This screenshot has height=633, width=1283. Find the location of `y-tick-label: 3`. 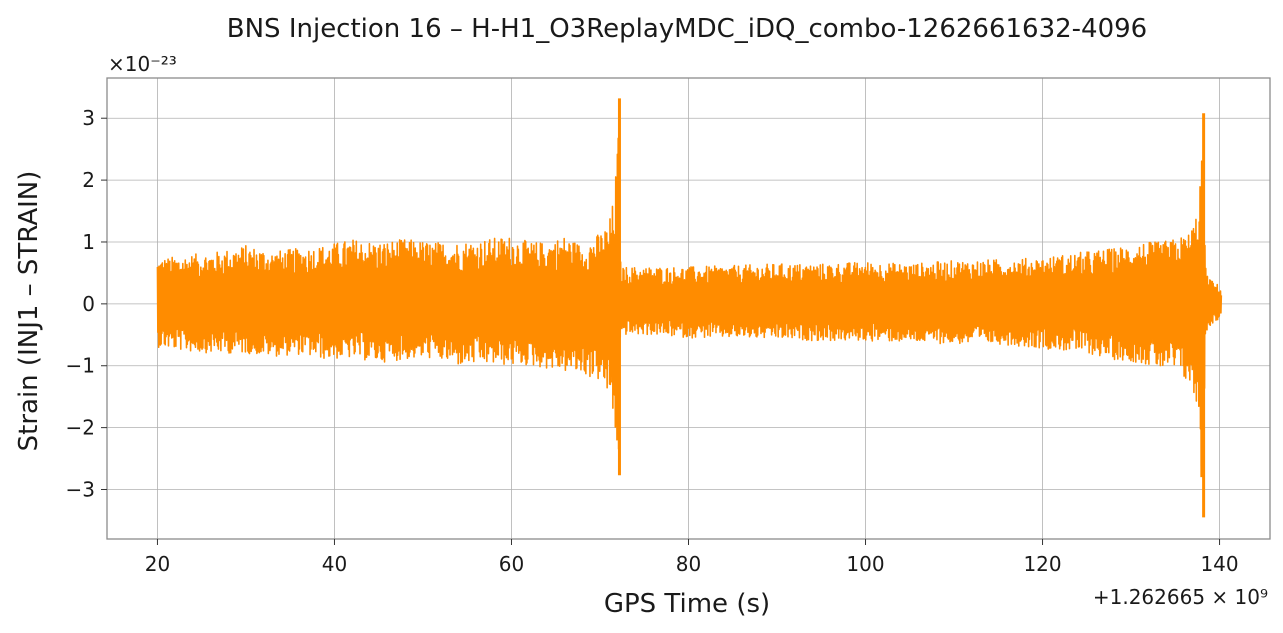

y-tick-label: 3 is located at coordinates (88, 118).